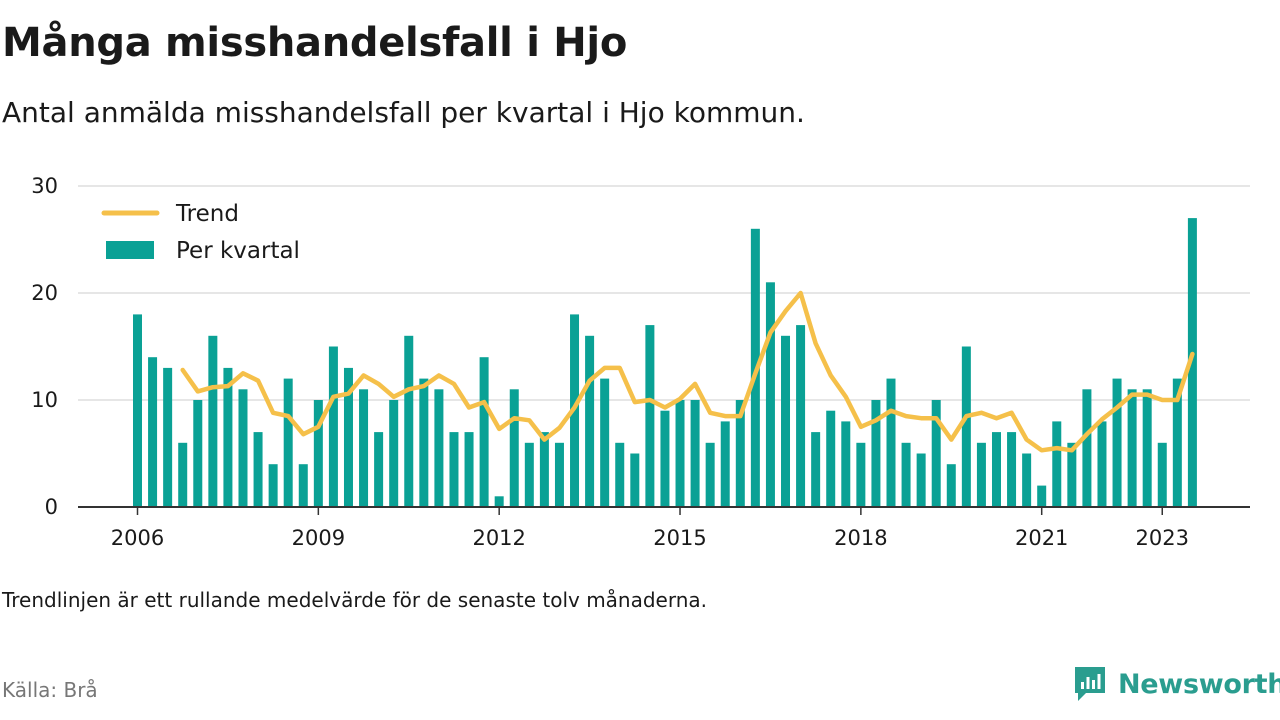 This screenshot has width=1280, height=720. What do you see at coordinates (44, 400) in the screenshot?
I see `y-tick-label: 10` at bounding box center [44, 400].